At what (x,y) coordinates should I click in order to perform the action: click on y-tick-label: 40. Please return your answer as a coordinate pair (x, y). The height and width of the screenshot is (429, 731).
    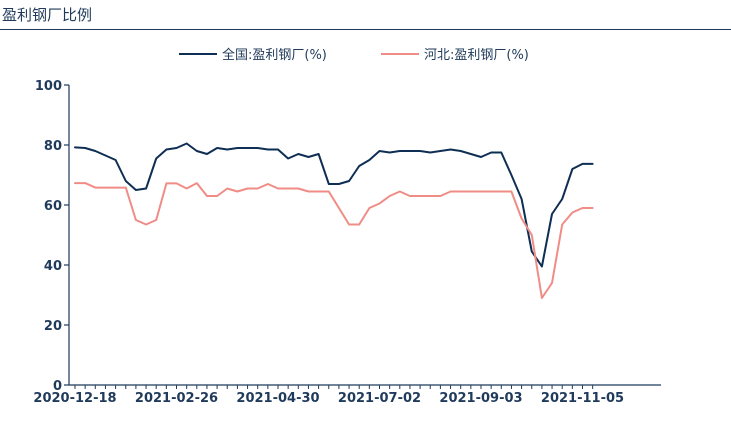
    Looking at the image, I should click on (53, 266).